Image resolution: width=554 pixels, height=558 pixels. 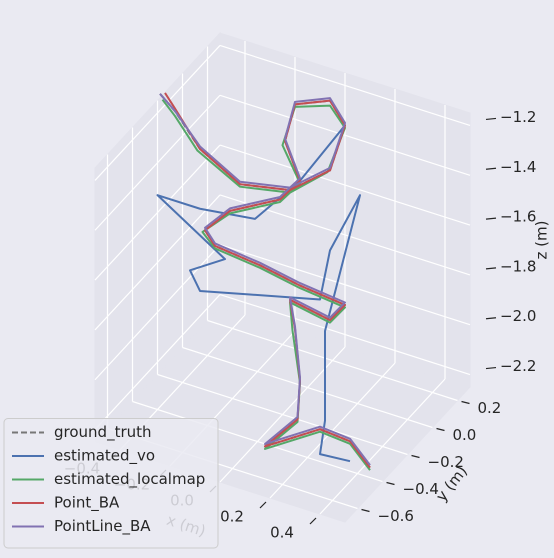 I want to click on z-tick-label: −1.4, so click(x=518, y=167).